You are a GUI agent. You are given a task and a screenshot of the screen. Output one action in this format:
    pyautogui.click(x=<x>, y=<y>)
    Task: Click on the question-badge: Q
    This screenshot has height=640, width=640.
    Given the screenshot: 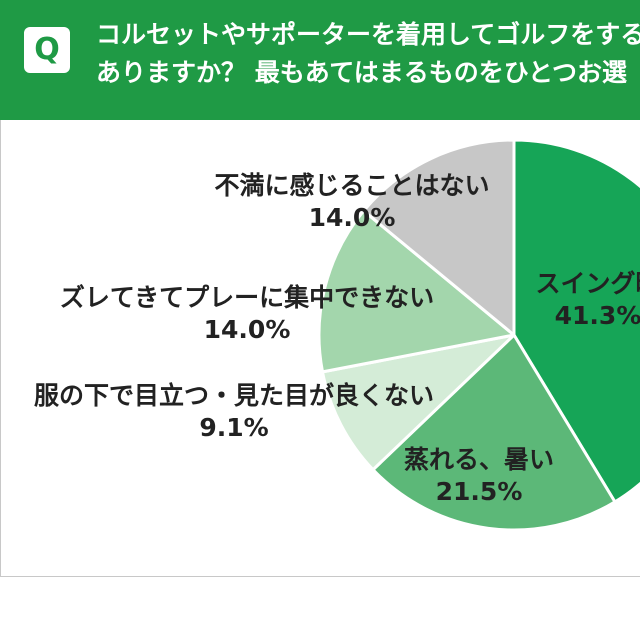 What is the action you would take?
    pyautogui.click(x=47, y=50)
    